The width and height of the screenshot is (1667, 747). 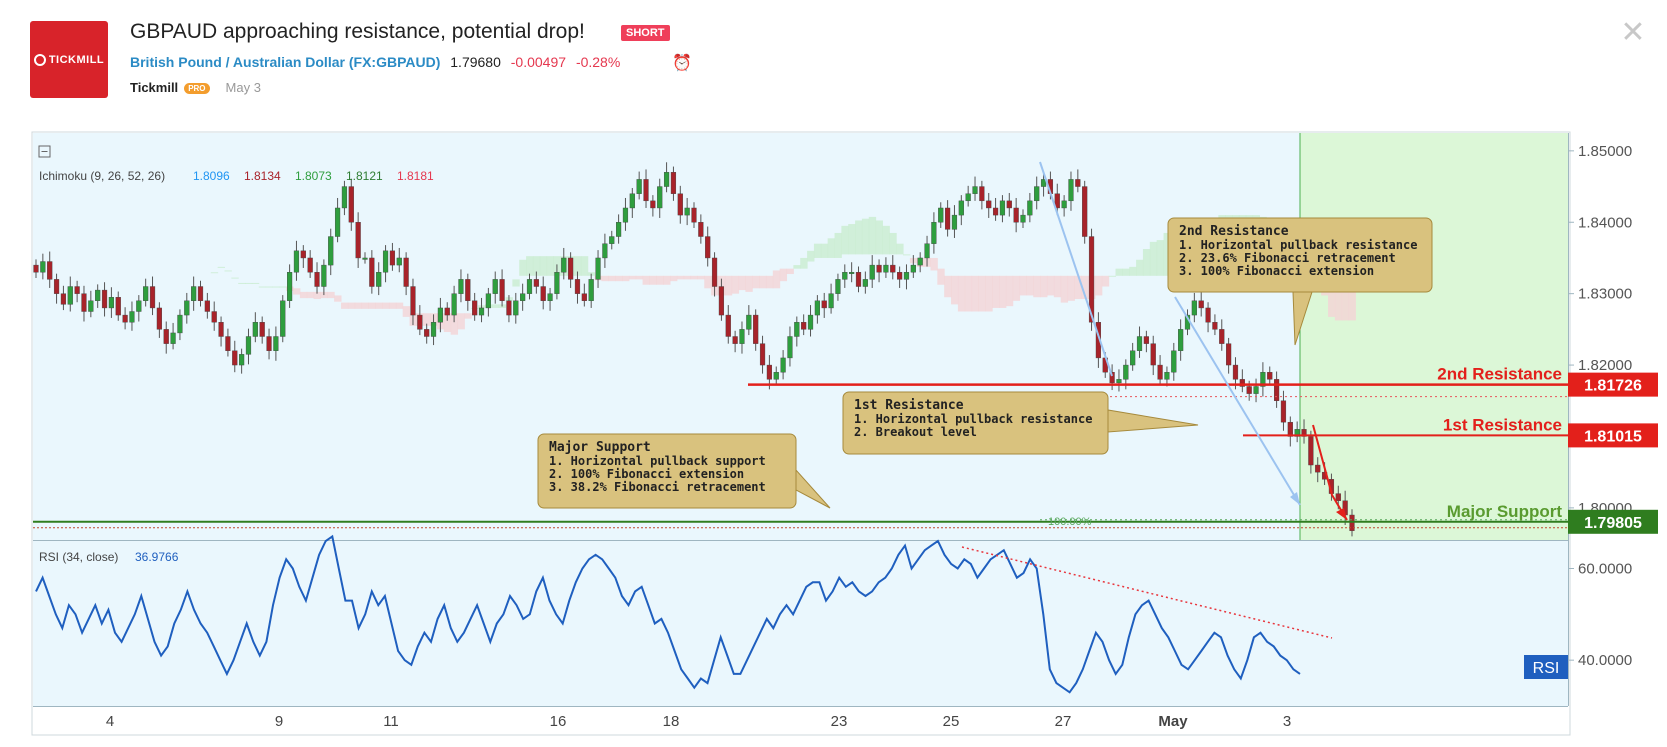 I want to click on tickmill-logo: TICKMILL, so click(x=69, y=59).